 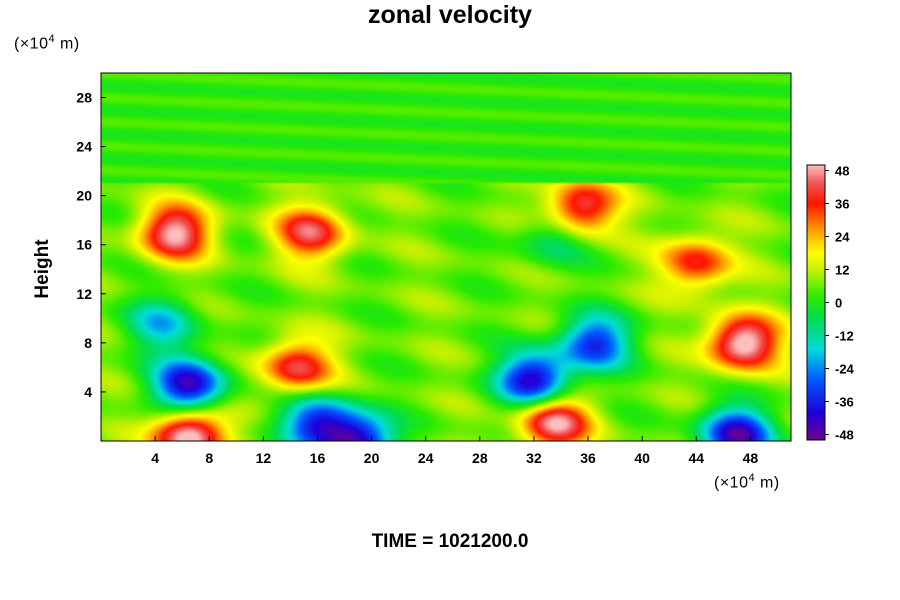 I want to click on colorbar-tick-label: 12, so click(x=842, y=270).